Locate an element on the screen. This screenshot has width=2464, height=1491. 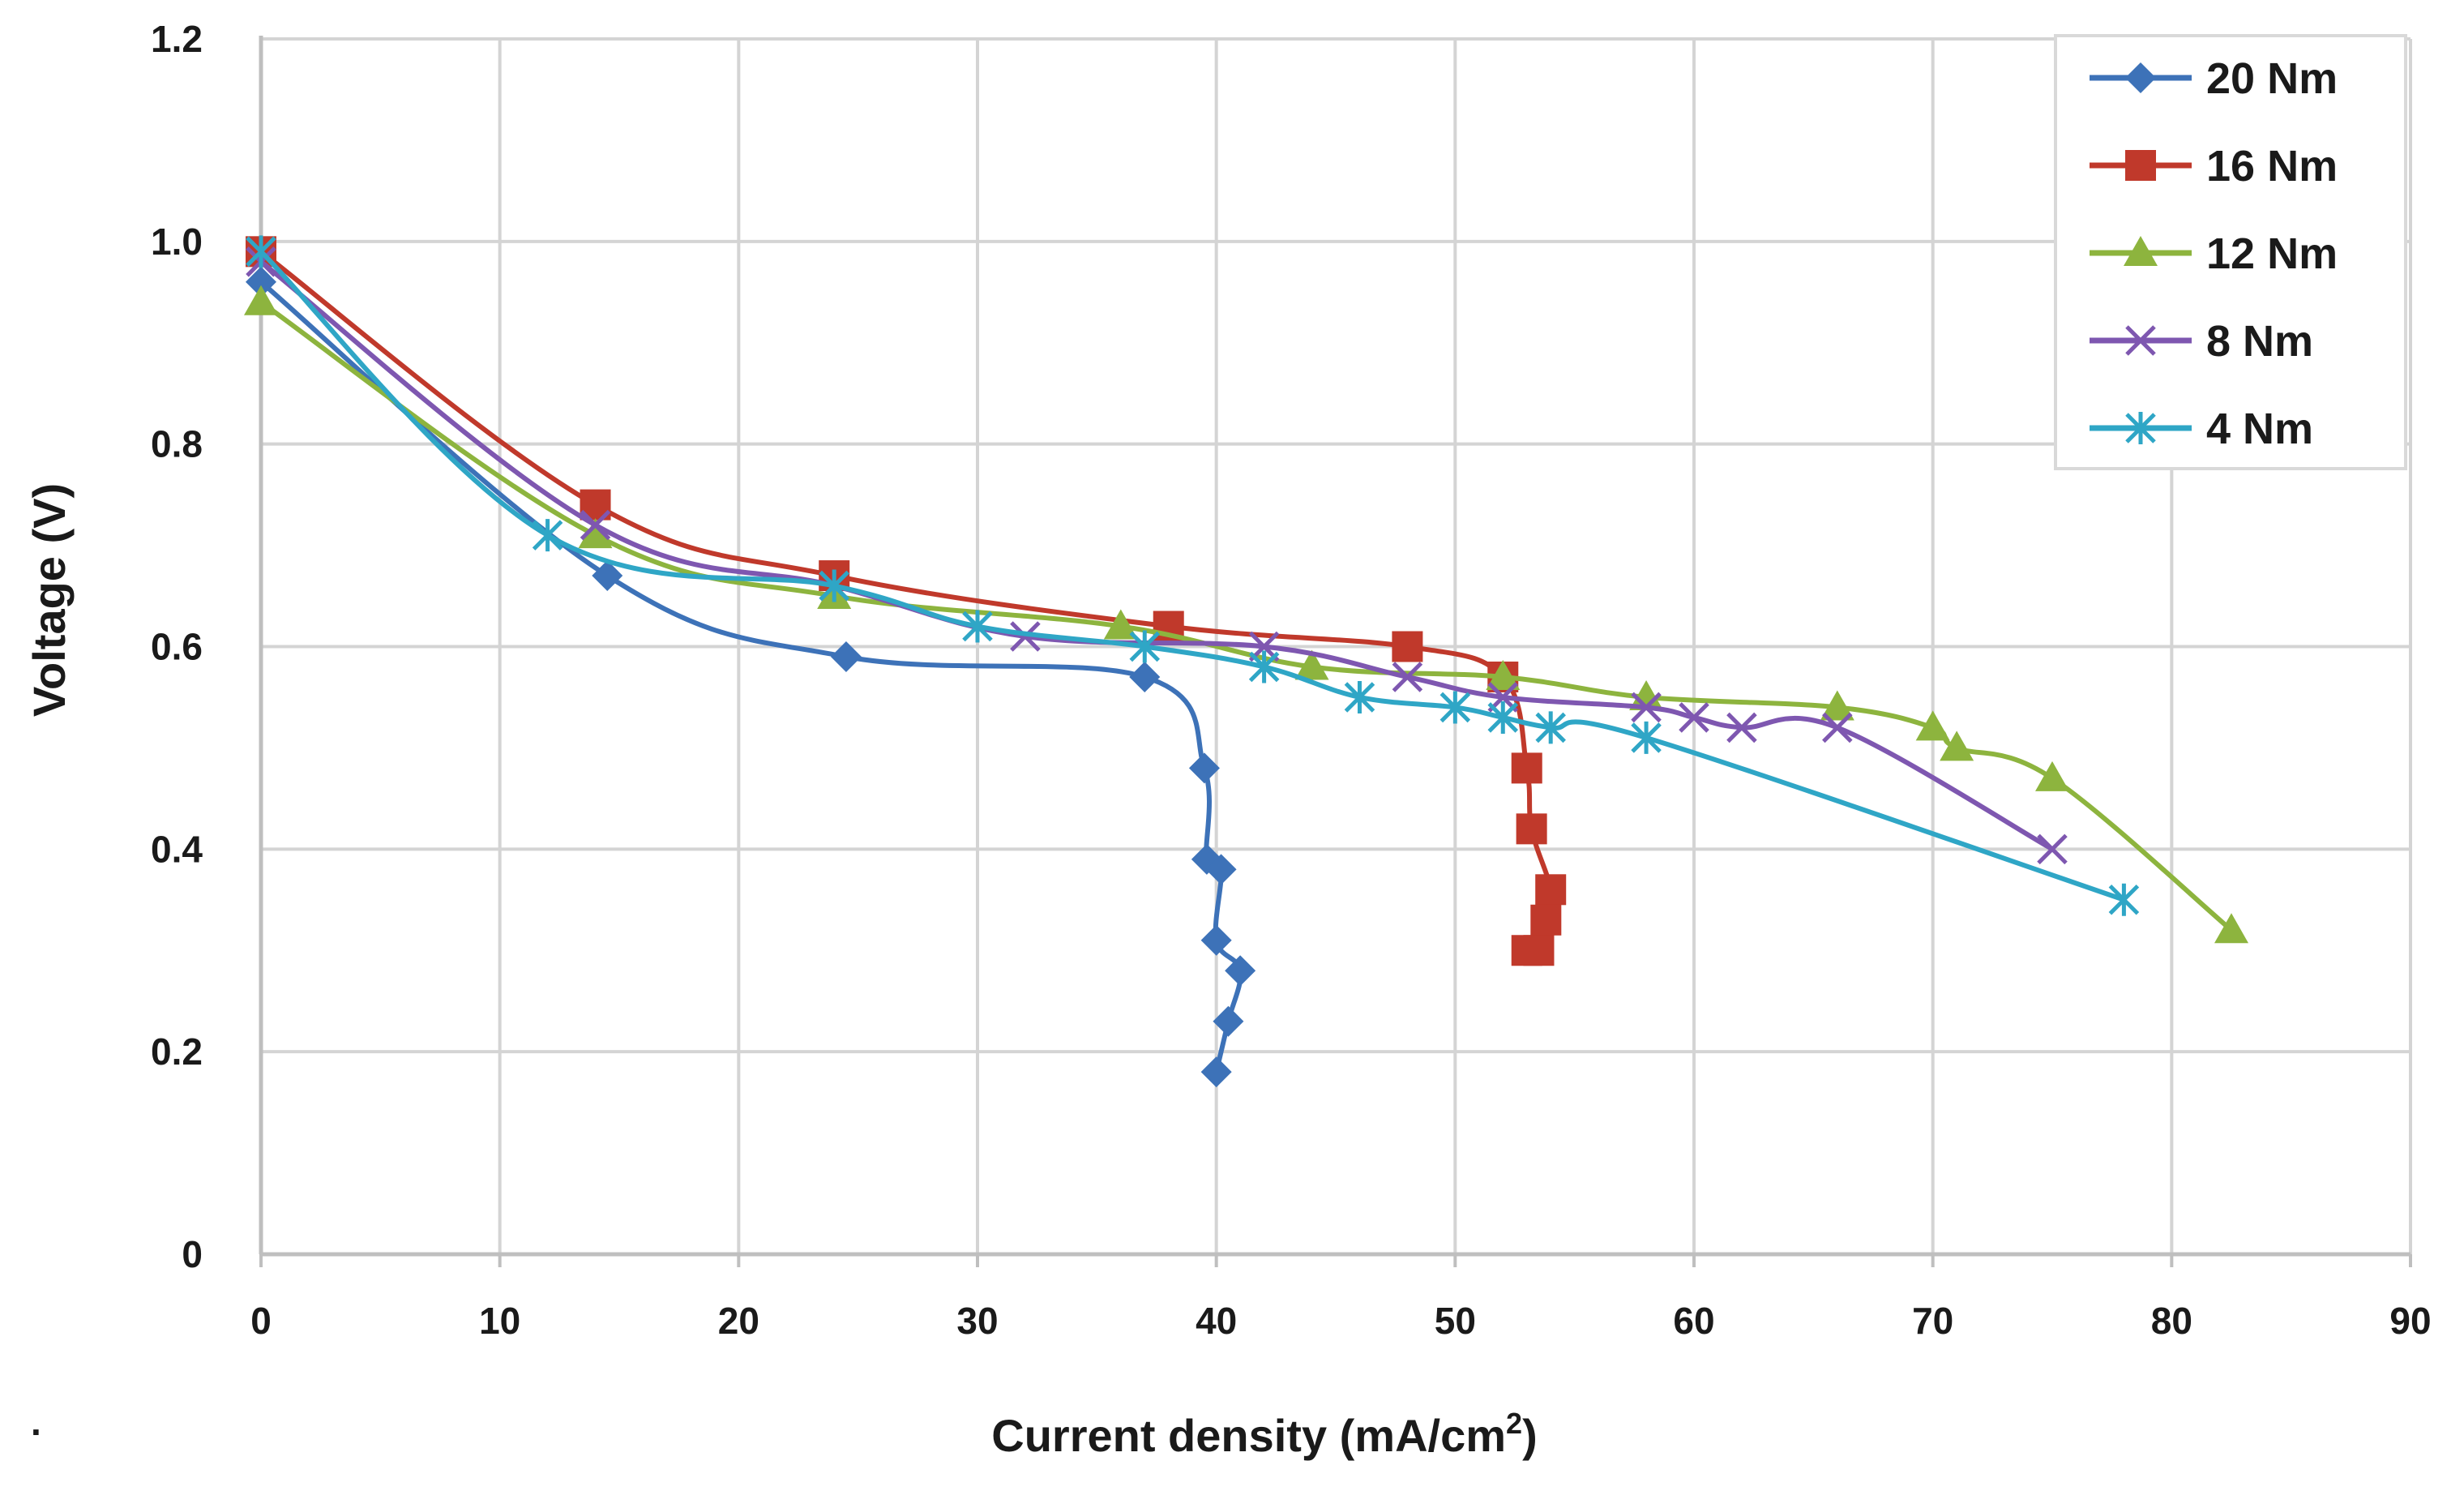
x-axis-title: Current density (mA/cm2) is located at coordinates (1264, 1434).